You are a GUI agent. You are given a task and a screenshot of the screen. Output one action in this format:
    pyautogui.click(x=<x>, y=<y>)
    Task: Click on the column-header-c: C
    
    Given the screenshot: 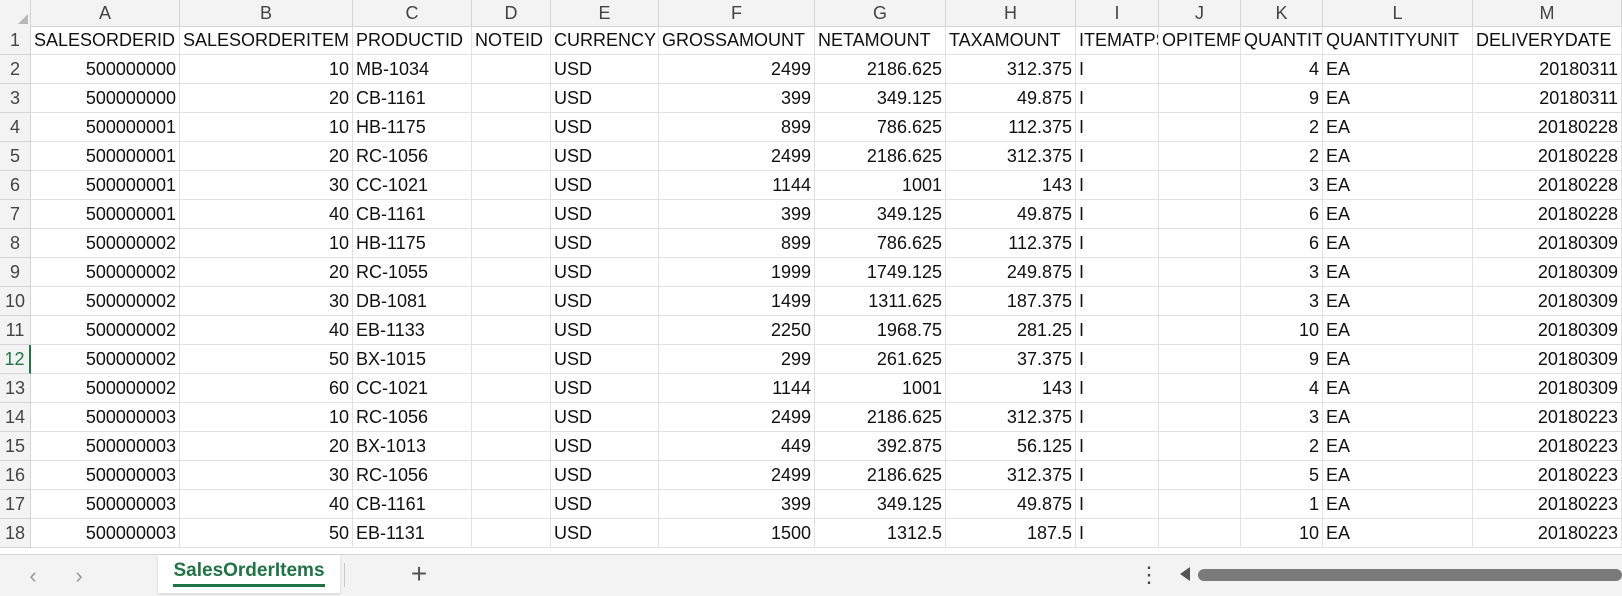 What is the action you would take?
    pyautogui.click(x=412, y=13)
    